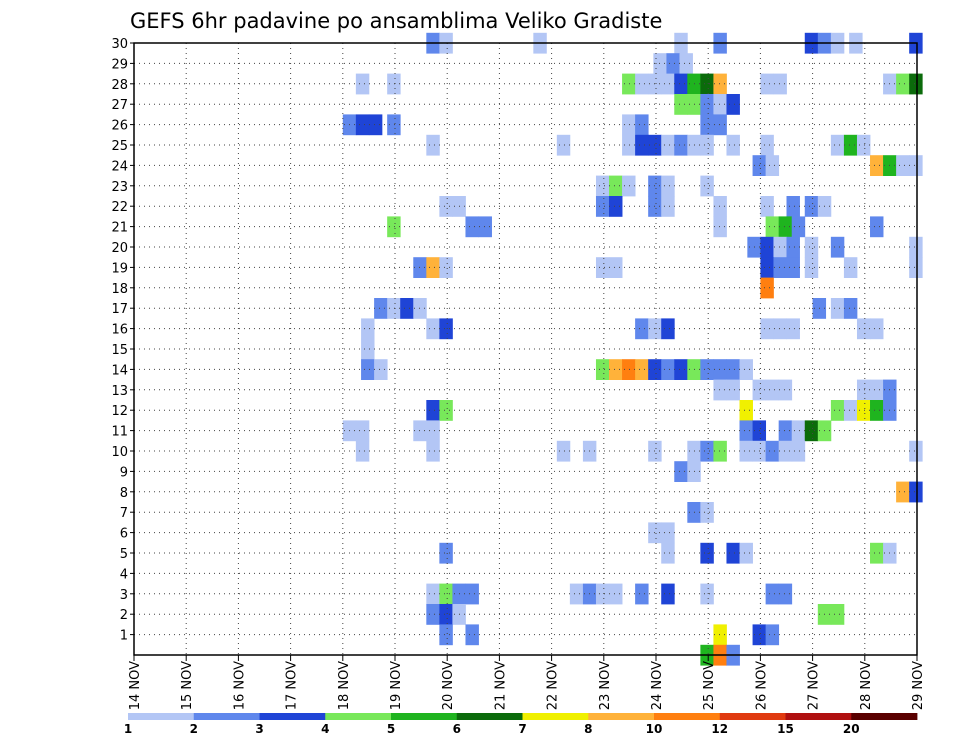 Image resolution: width=960 pixels, height=742 pixels. Describe the element at coordinates (918, 685) in the screenshot. I see `x-tick-label: 29 NOV` at that location.